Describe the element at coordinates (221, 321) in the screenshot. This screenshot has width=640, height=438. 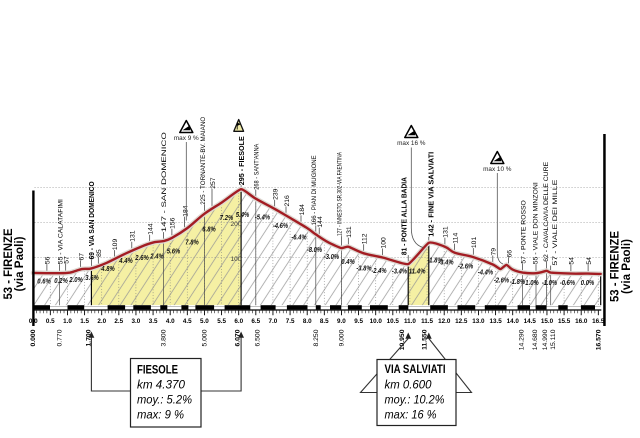
I see `svg-text: 5.5` at that location.